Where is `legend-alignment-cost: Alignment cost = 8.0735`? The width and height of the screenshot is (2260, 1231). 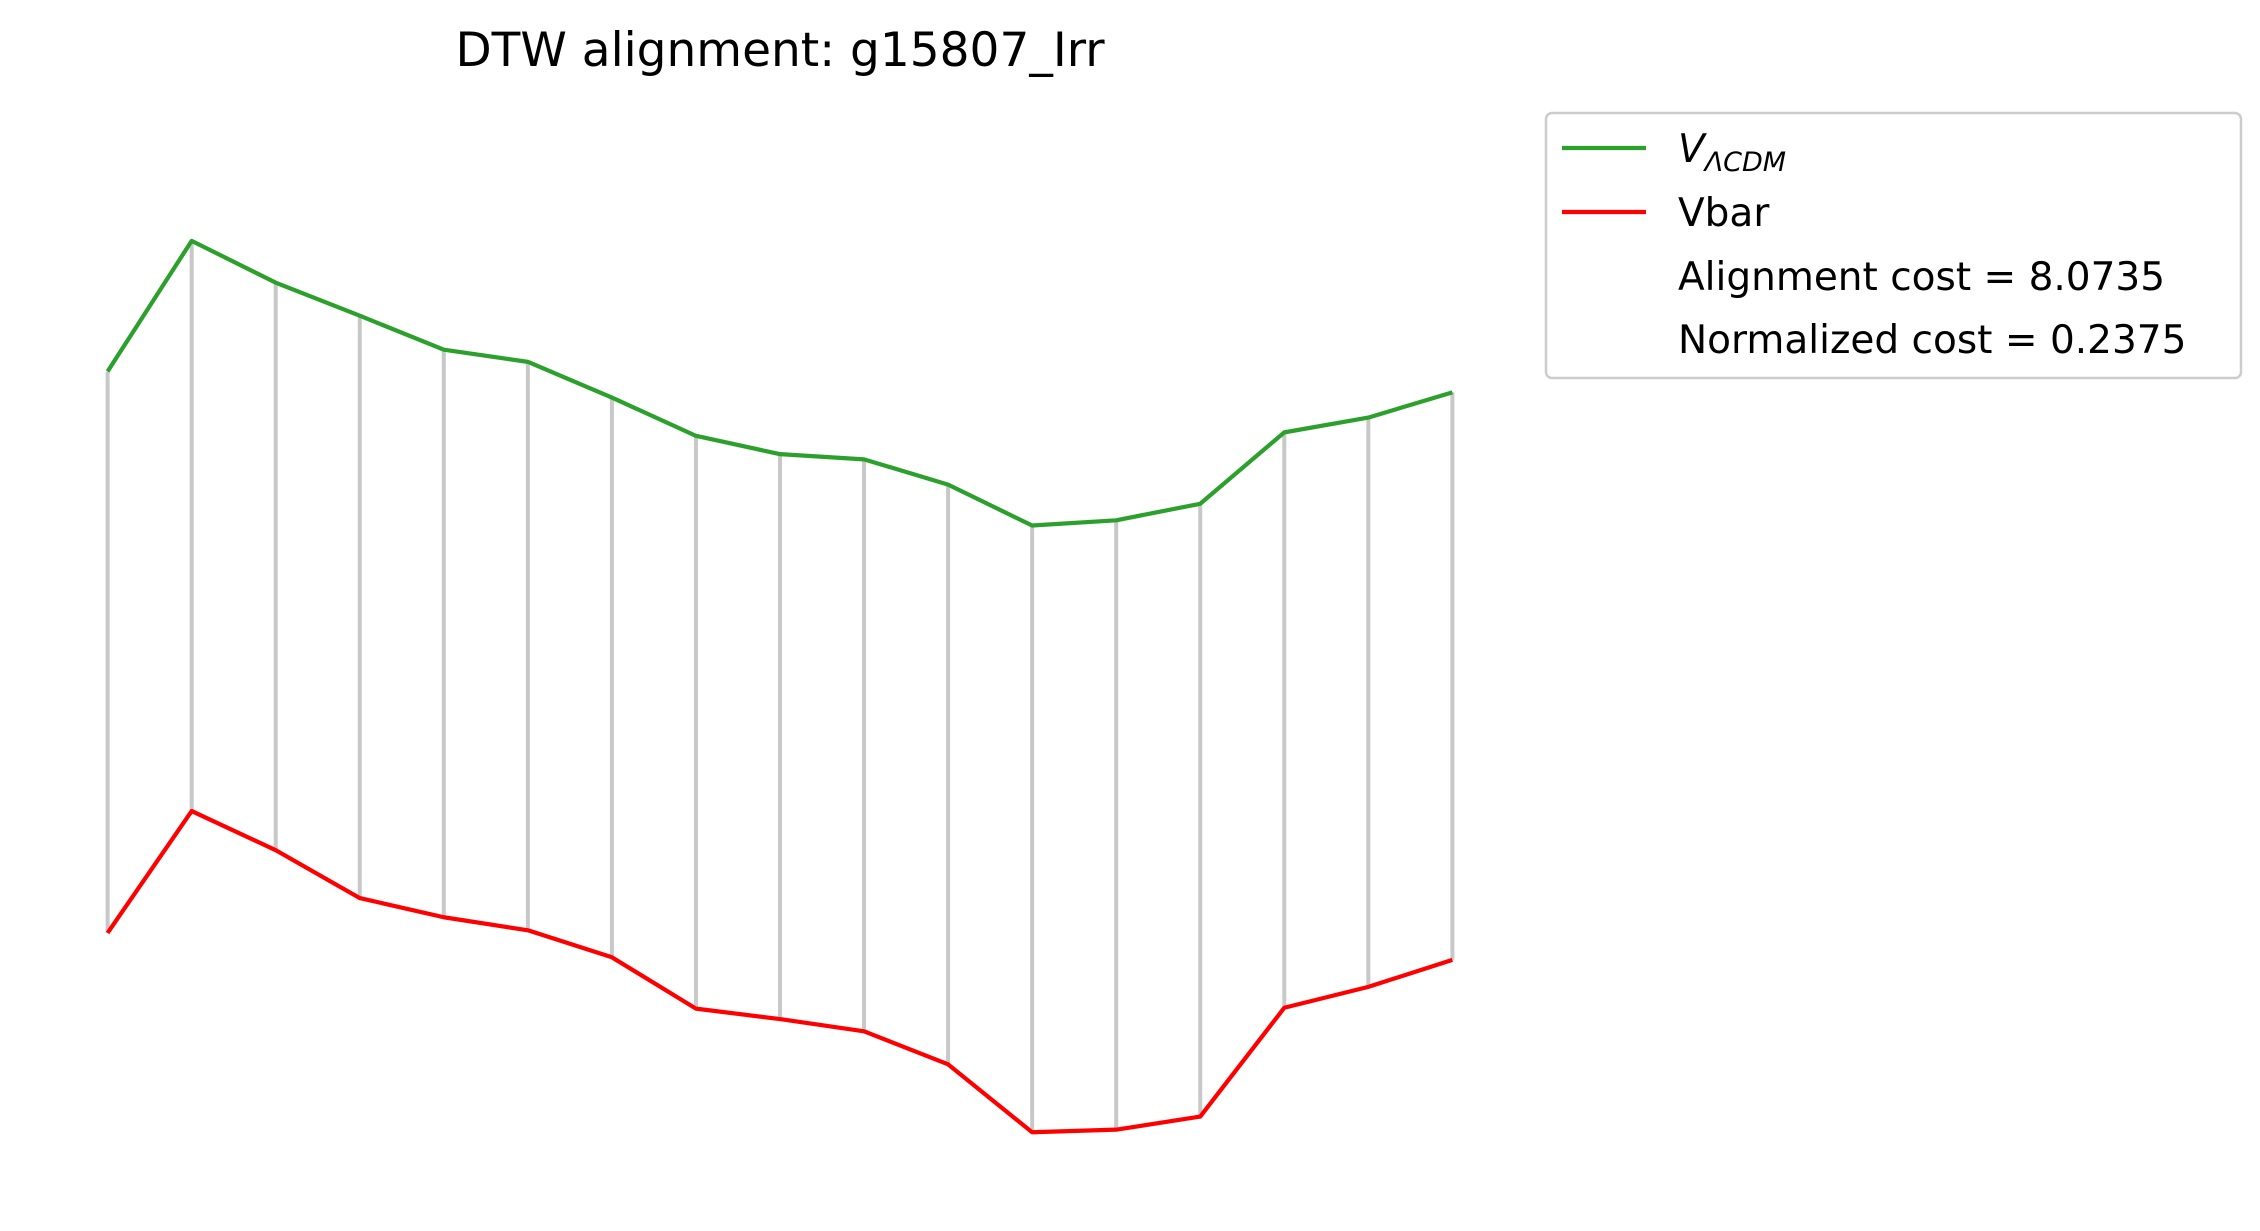
legend-alignment-cost: Alignment cost = 8.0735 is located at coordinates (1921, 277).